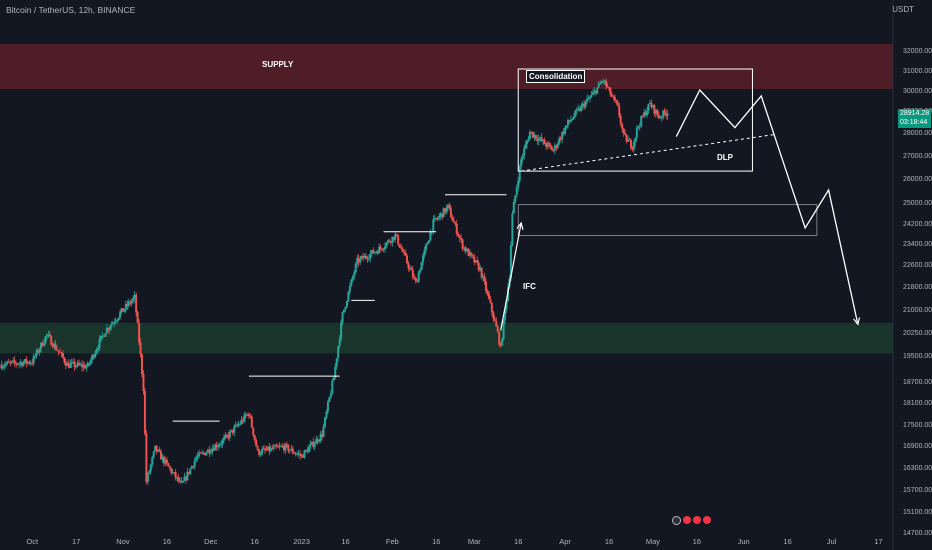 The height and width of the screenshot is (550, 932). What do you see at coordinates (917, 333) in the screenshot?
I see `y-tick-label: 20250.00` at bounding box center [917, 333].